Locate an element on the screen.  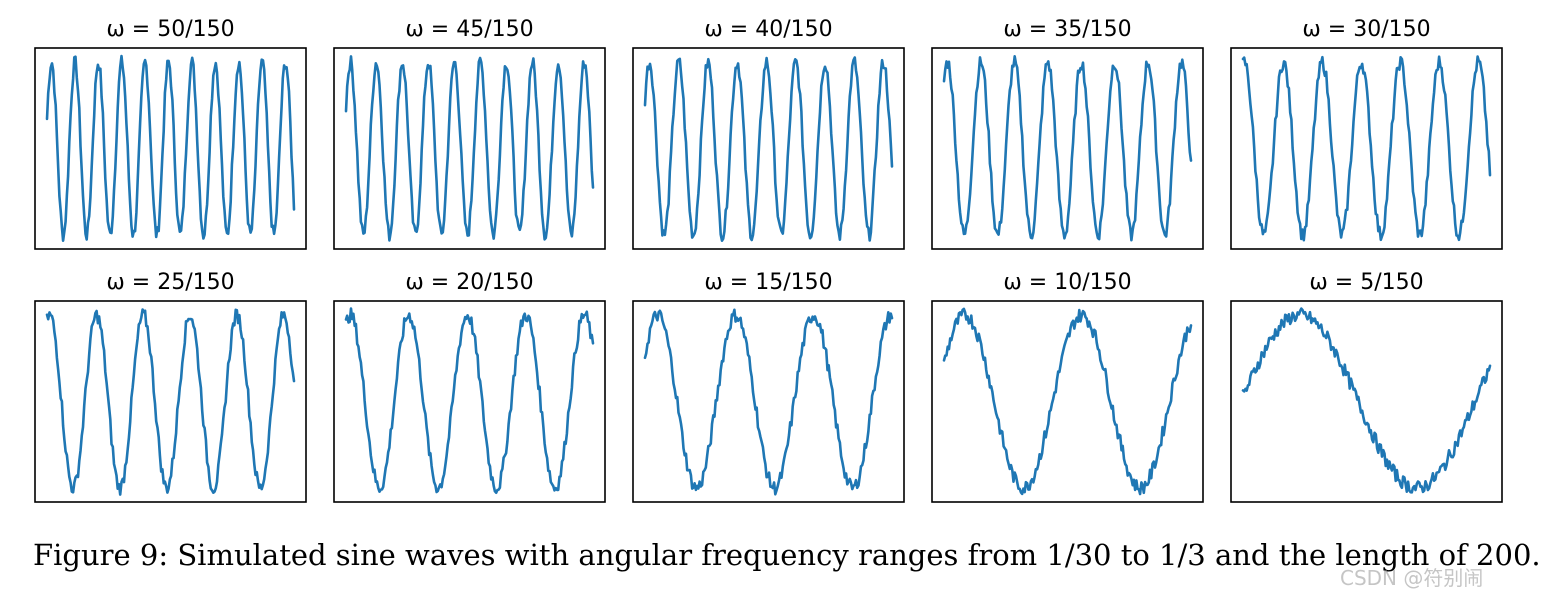
panel-title: ω = 25/150 is located at coordinates (170, 282).